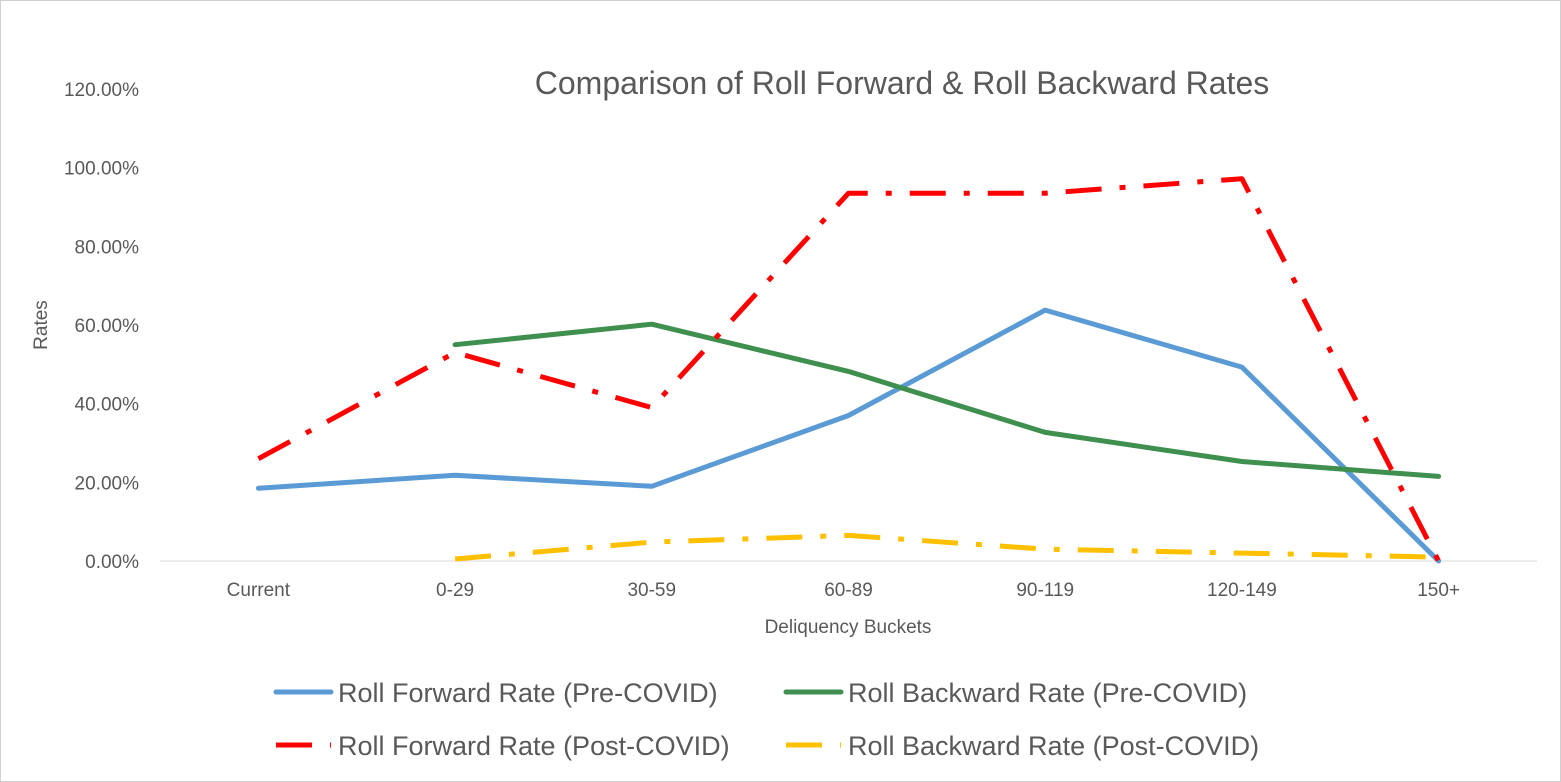 This screenshot has height=782, width=1561. What do you see at coordinates (1047, 693) in the screenshot?
I see `legend-label: Roll Backward Rate (Pre-COVID)` at bounding box center [1047, 693].